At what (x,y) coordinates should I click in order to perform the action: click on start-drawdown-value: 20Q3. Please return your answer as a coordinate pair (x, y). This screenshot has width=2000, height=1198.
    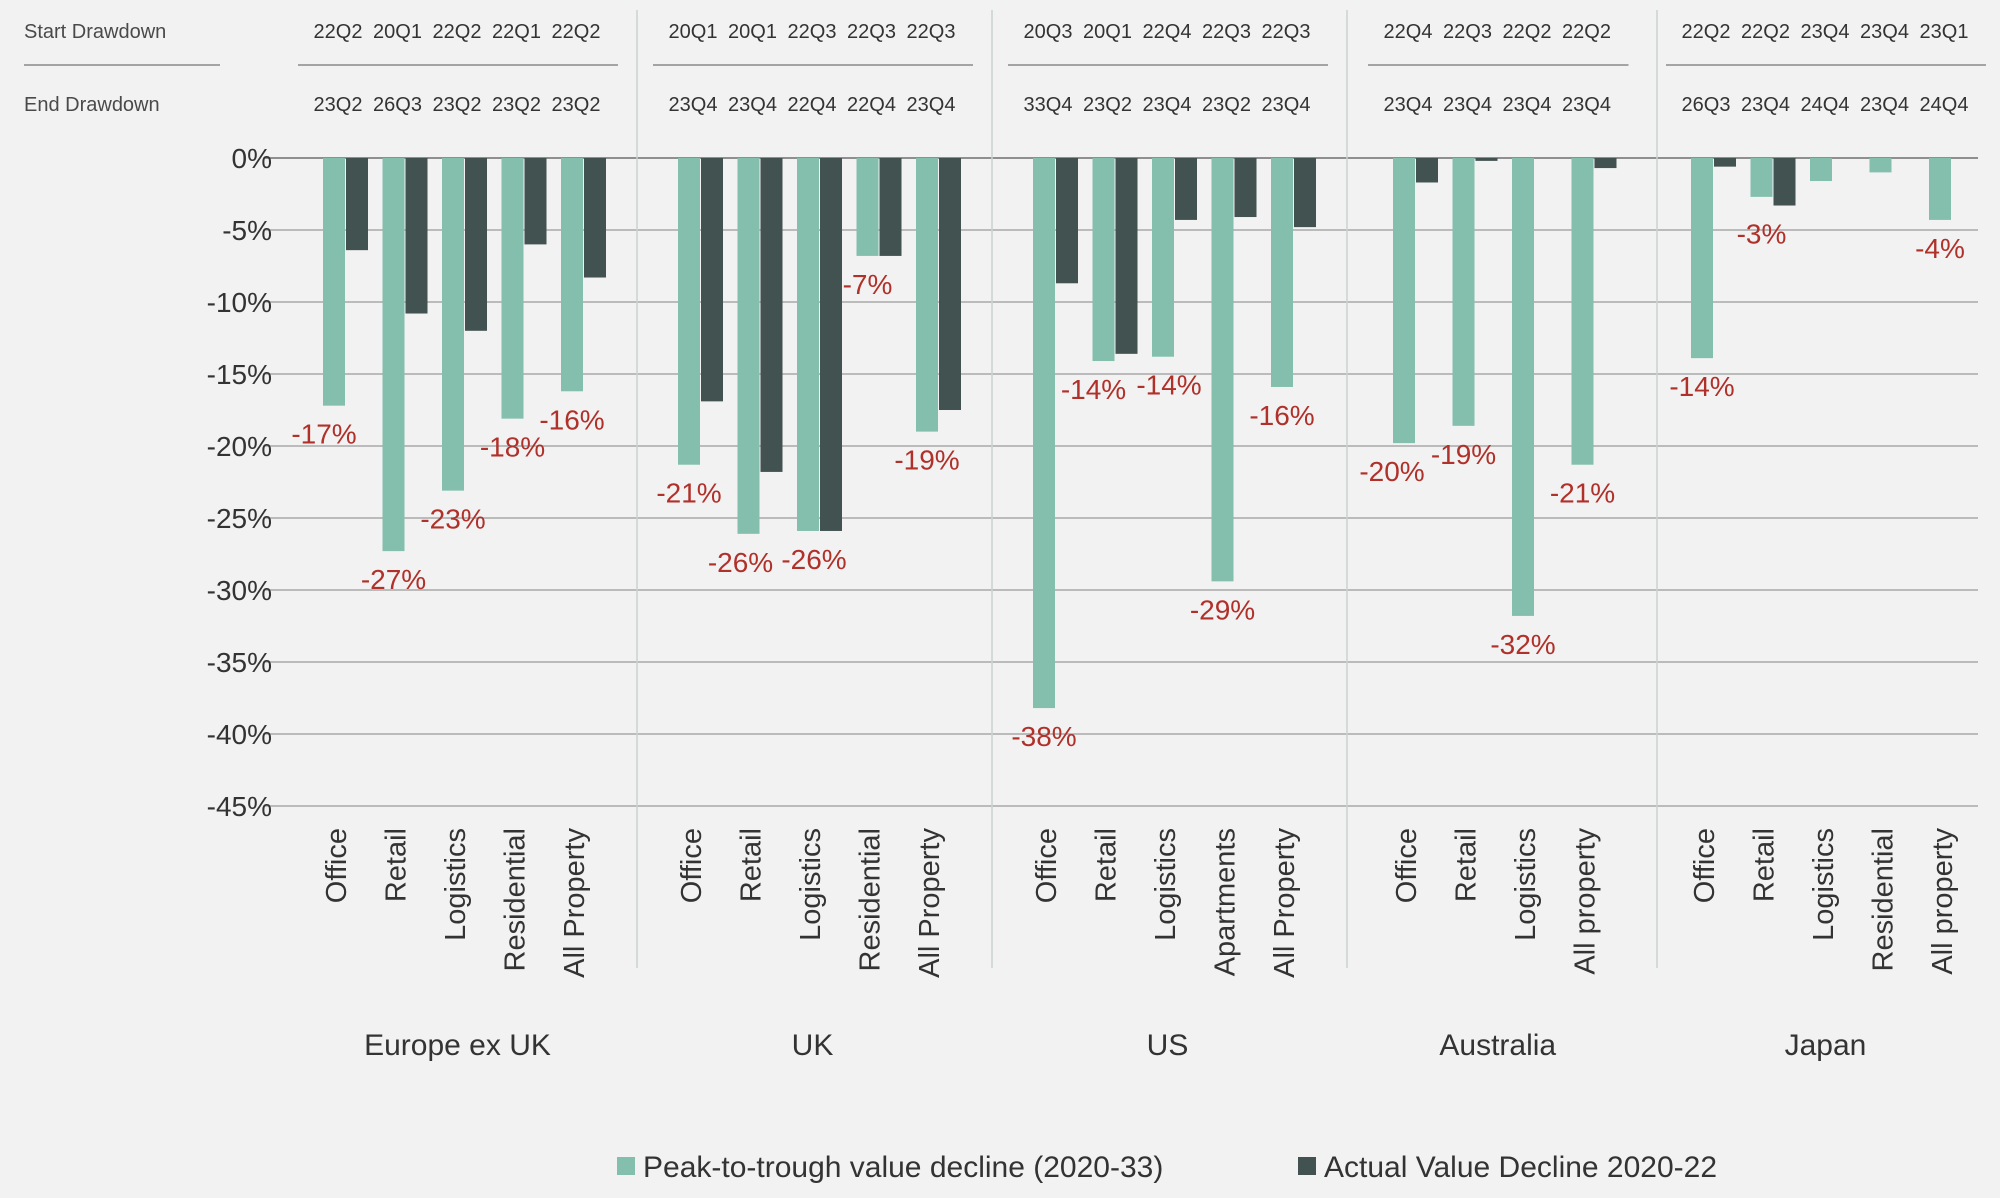
    Looking at the image, I should click on (1048, 32).